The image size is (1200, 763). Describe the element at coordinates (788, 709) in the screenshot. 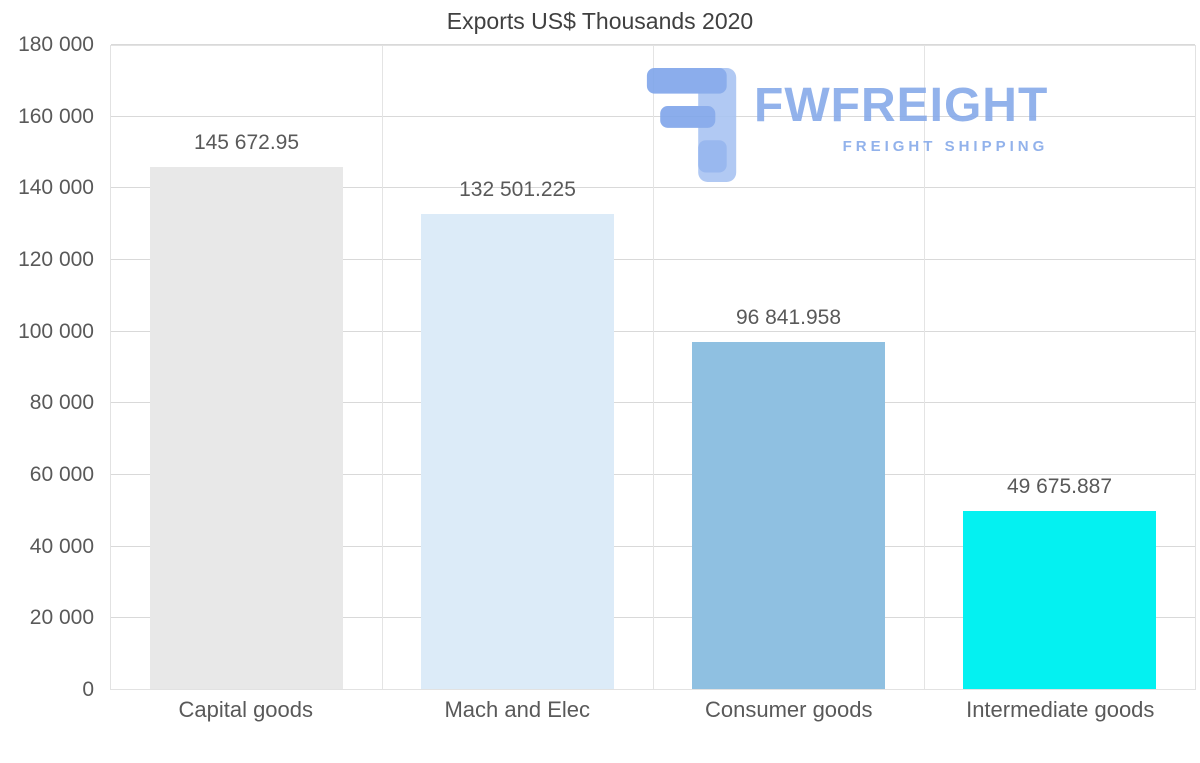

I see `x-axis-label: Consumer goods` at that location.